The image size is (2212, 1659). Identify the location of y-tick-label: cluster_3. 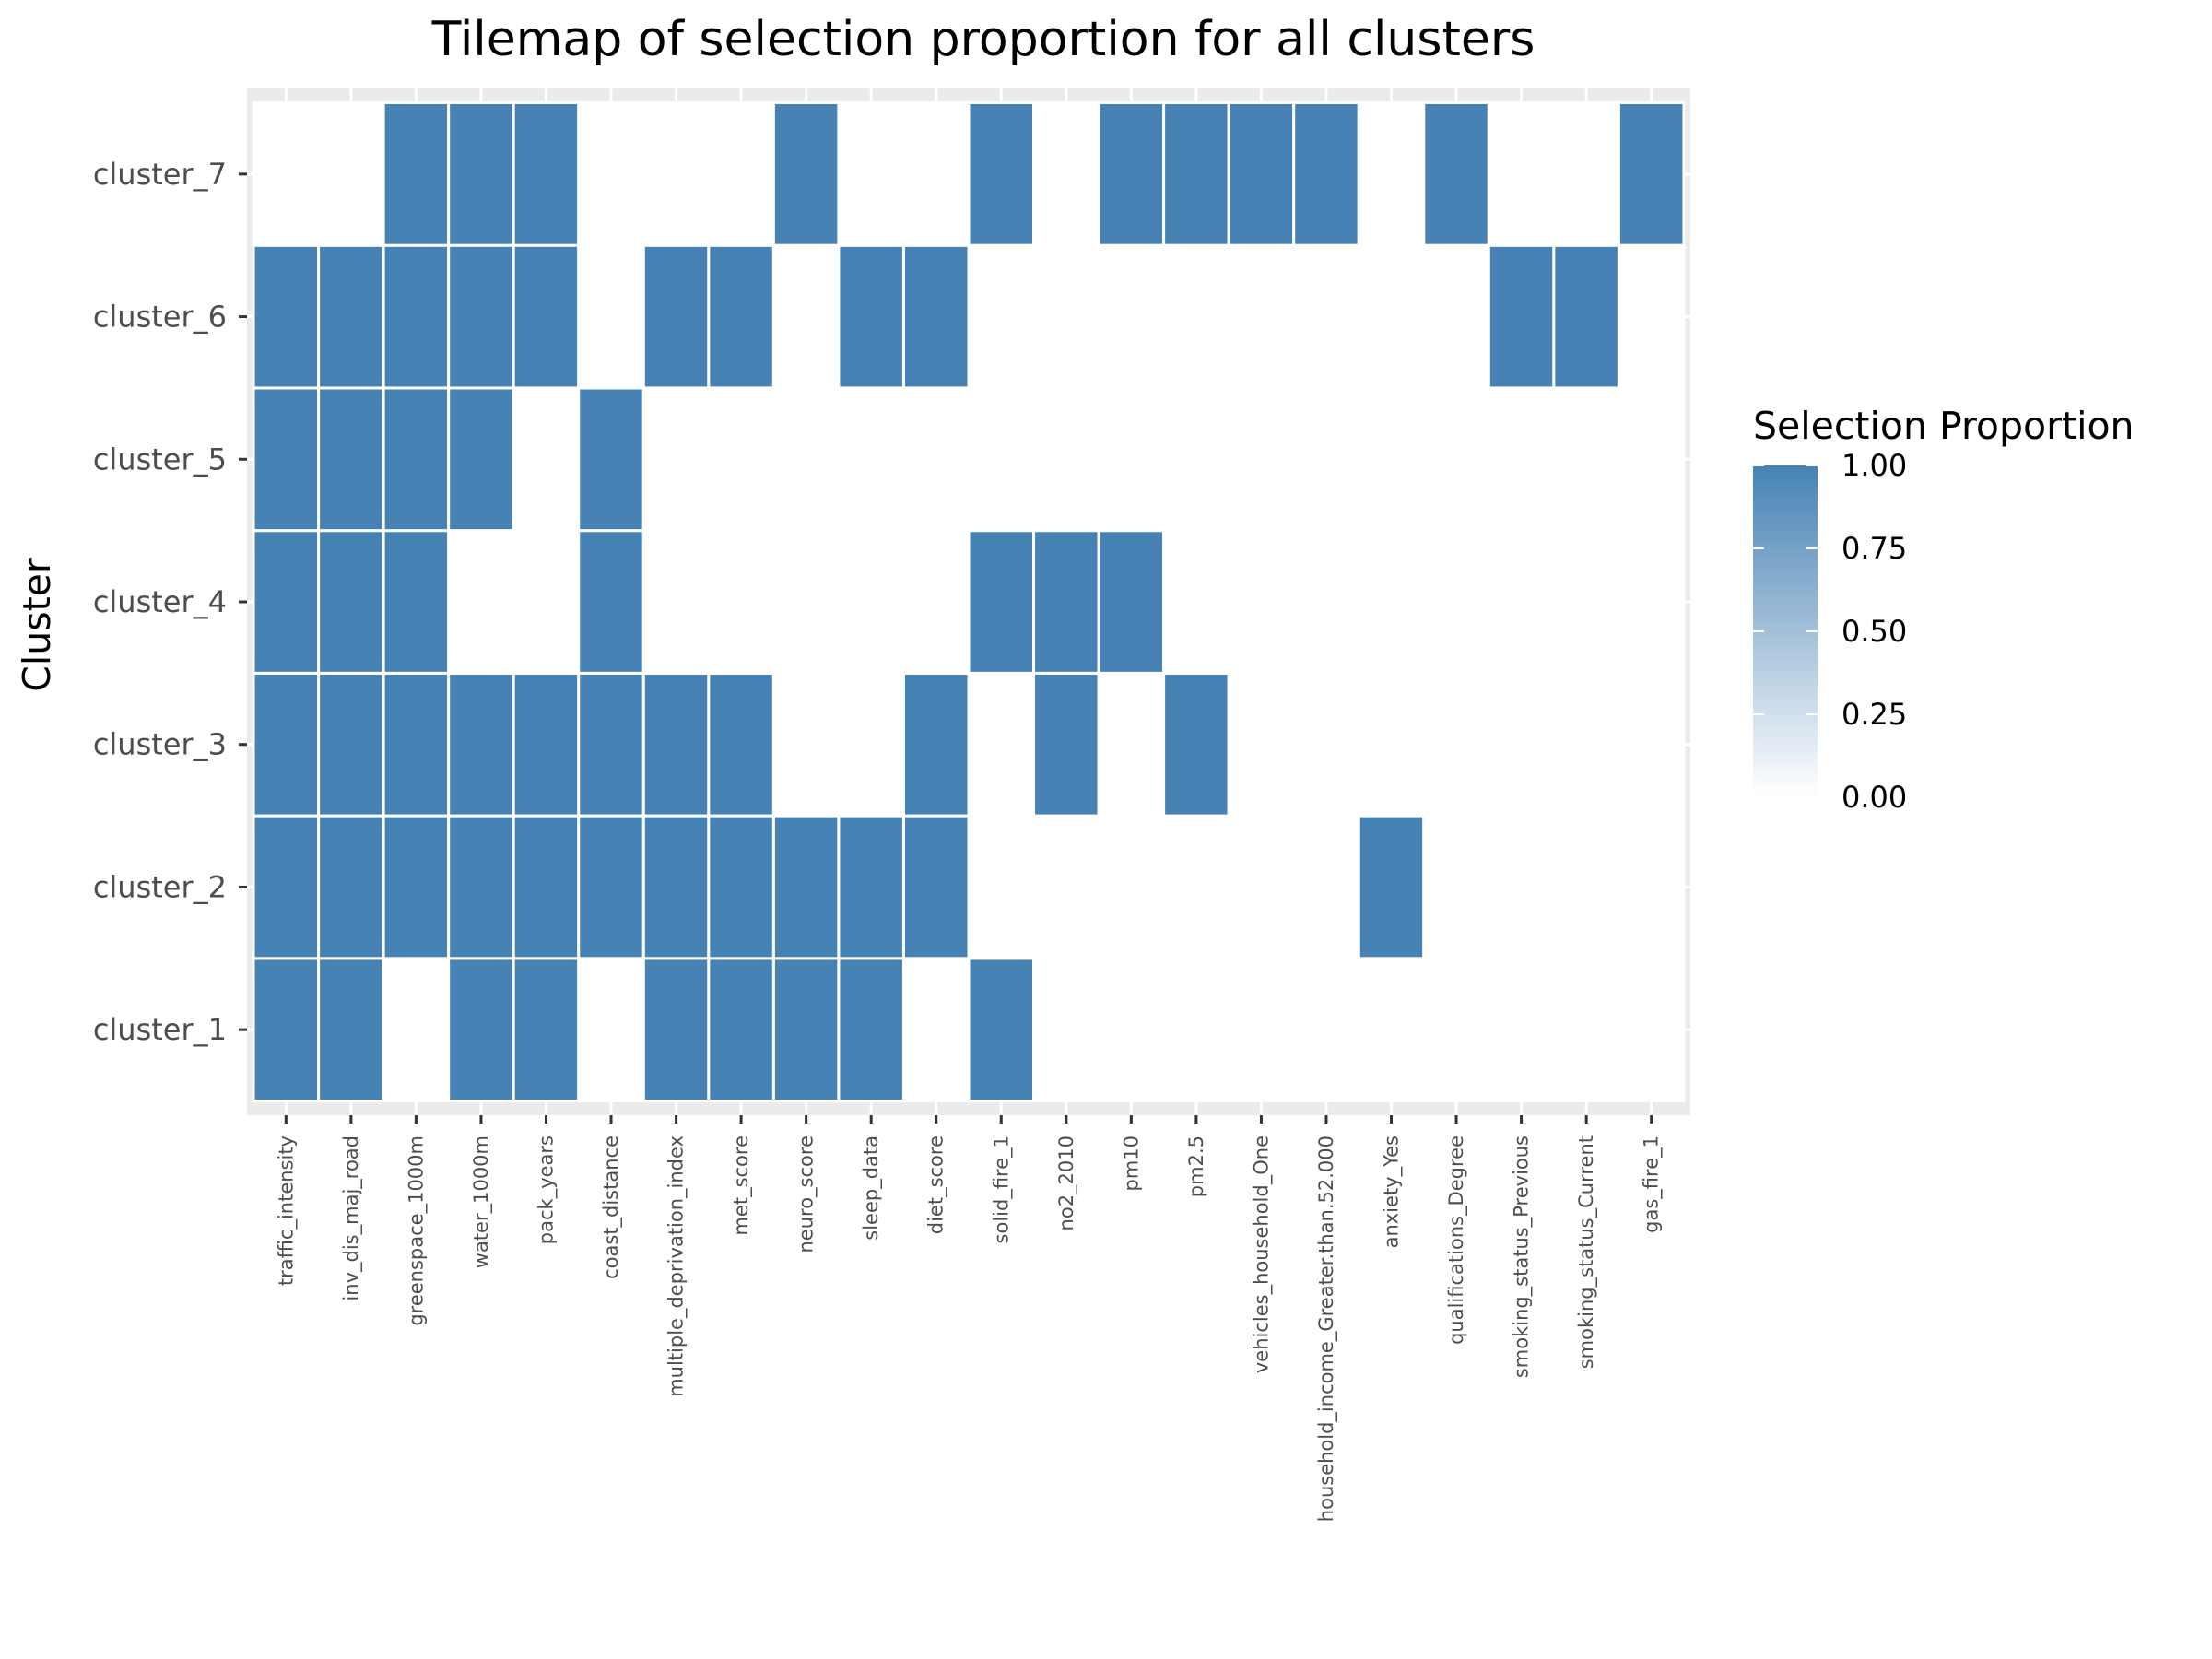
(160, 744).